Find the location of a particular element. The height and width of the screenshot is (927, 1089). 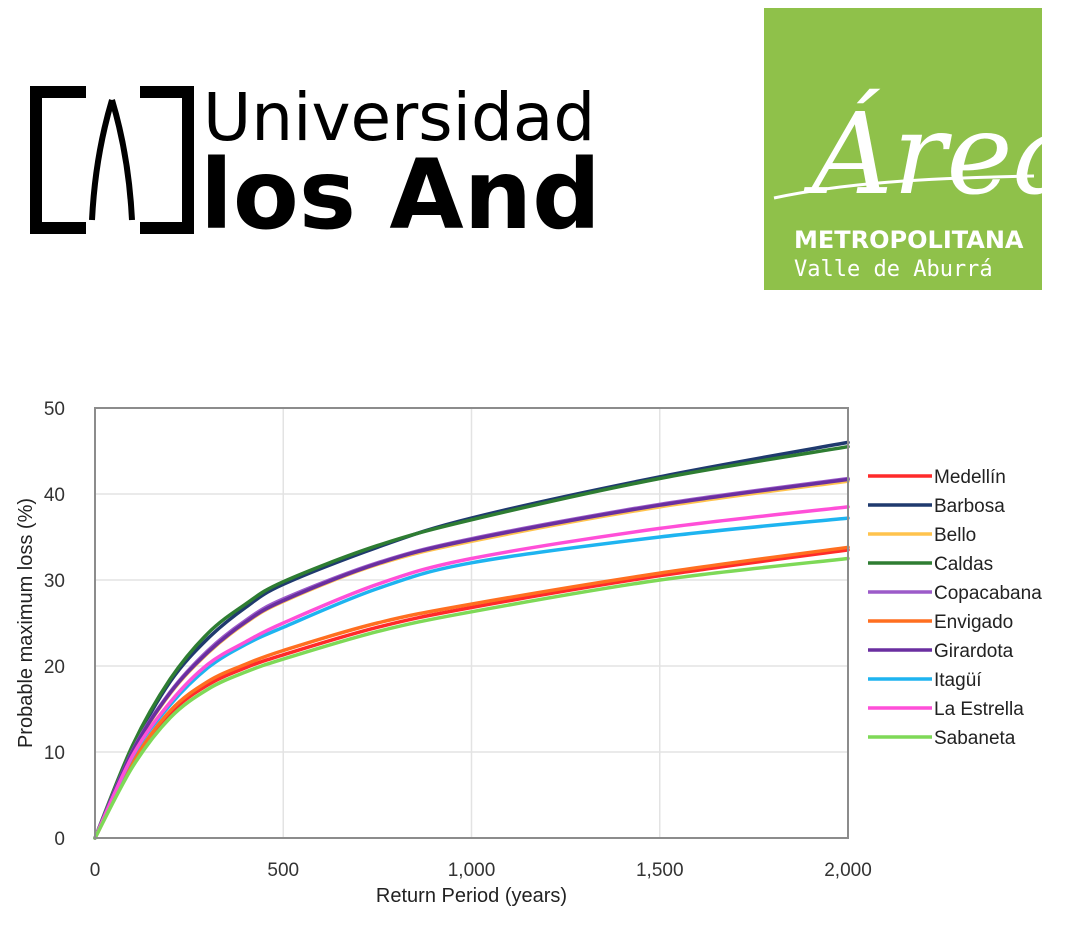

area-metropolitana-logo-graphic: Área METROPOLITANA Valle de Aburrá is located at coordinates (921, 149).